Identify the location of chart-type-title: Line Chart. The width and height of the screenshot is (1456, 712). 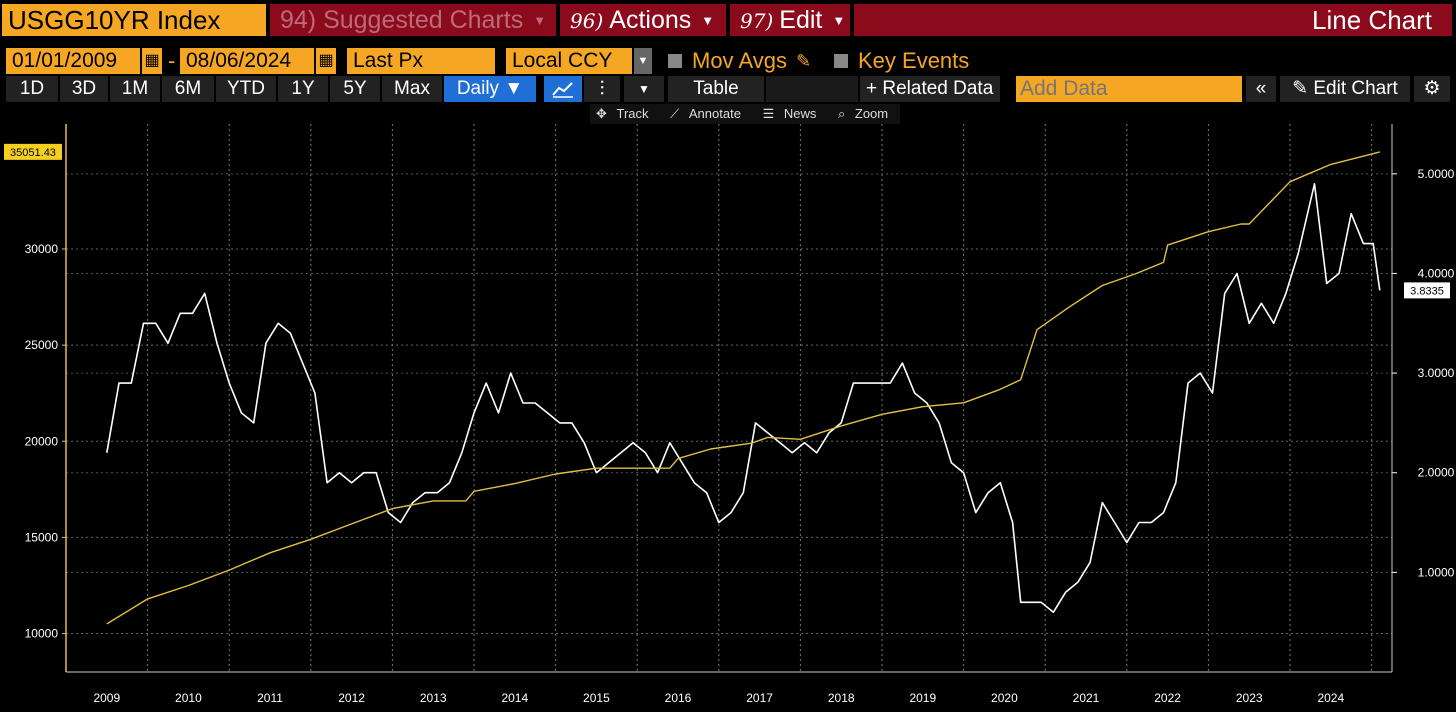
(1153, 20).